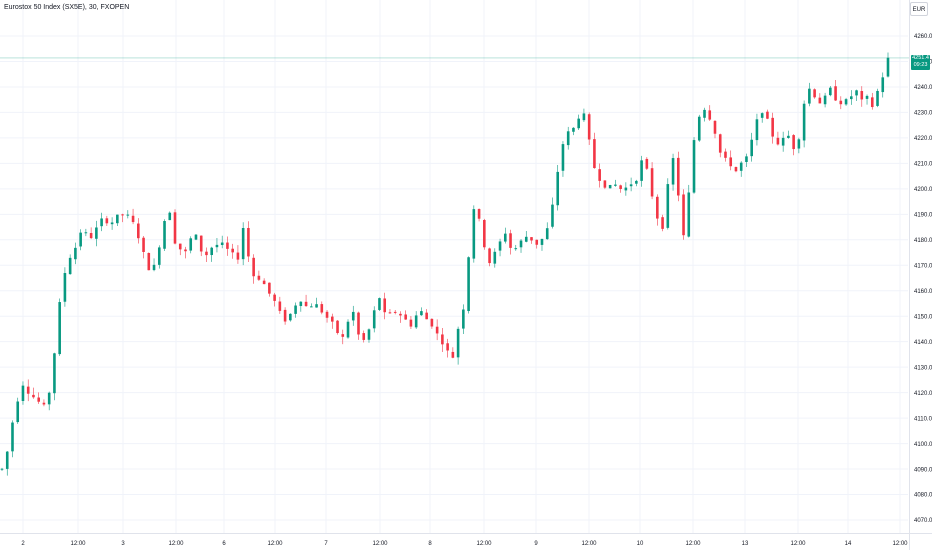 Image resolution: width=932 pixels, height=550 pixels. I want to click on x-tick-label: 7, so click(326, 544).